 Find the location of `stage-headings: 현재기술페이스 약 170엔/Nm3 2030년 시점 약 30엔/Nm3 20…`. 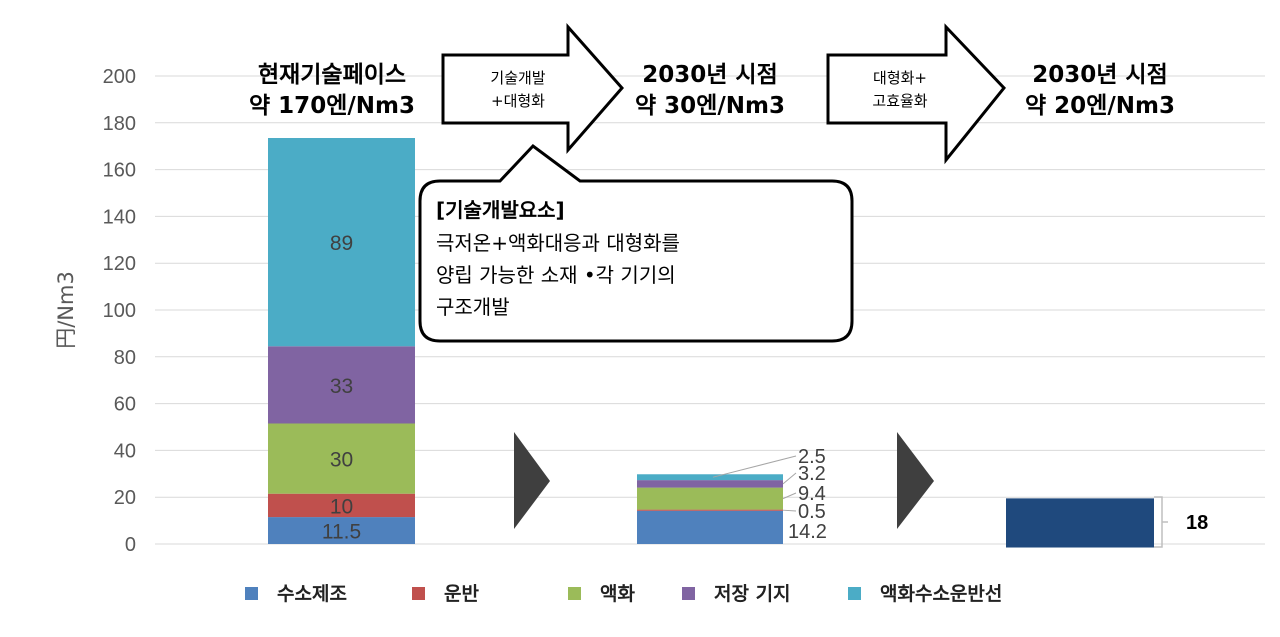

stage-headings: 현재기술페이스 약 170엔/Nm3 2030년 시점 약 30엔/Nm3 20… is located at coordinates (712, 90).